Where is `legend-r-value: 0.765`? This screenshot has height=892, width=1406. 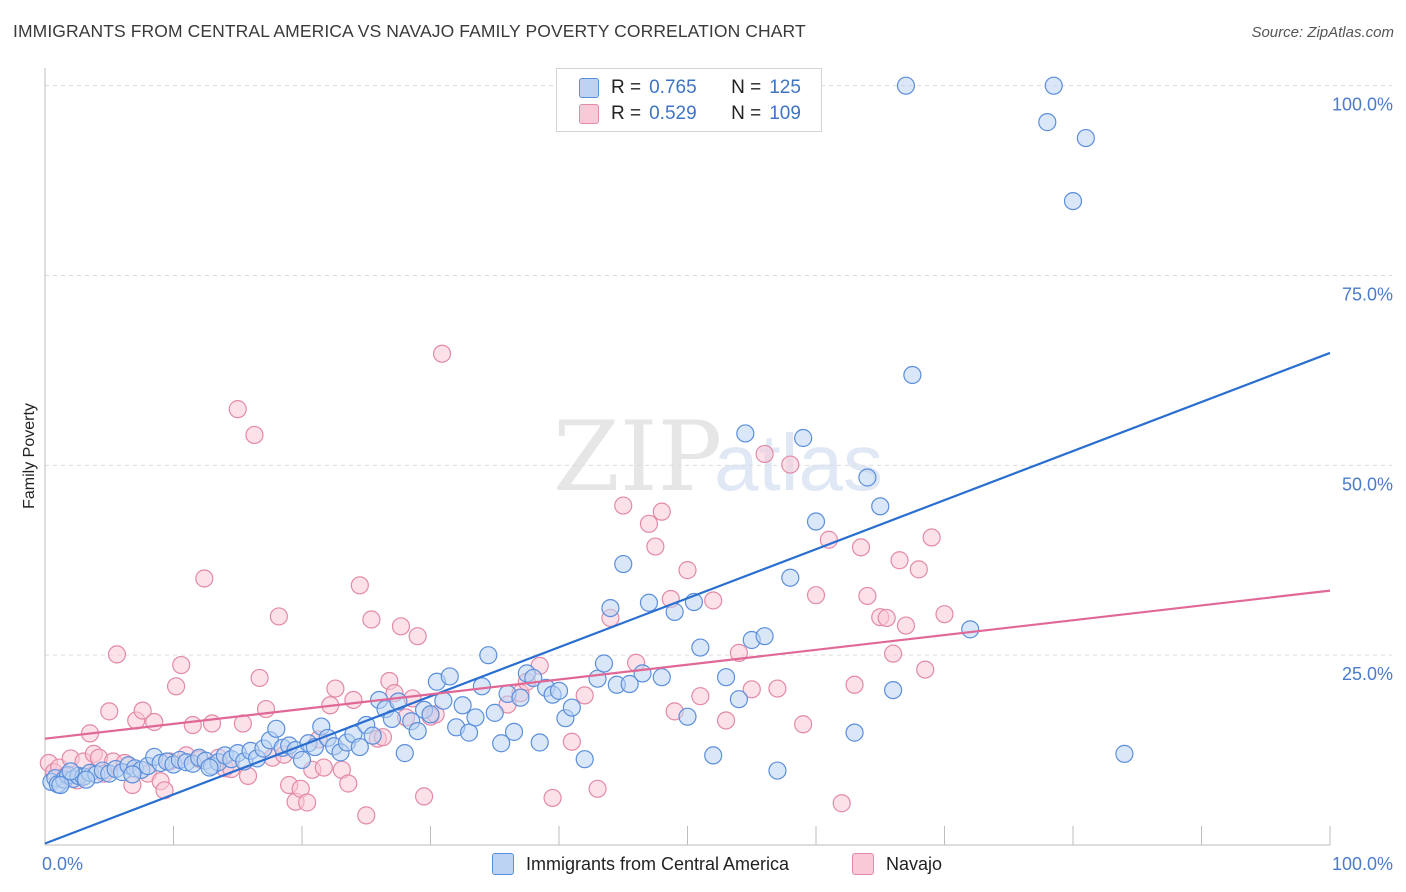
legend-r-value: 0.765 is located at coordinates (673, 87).